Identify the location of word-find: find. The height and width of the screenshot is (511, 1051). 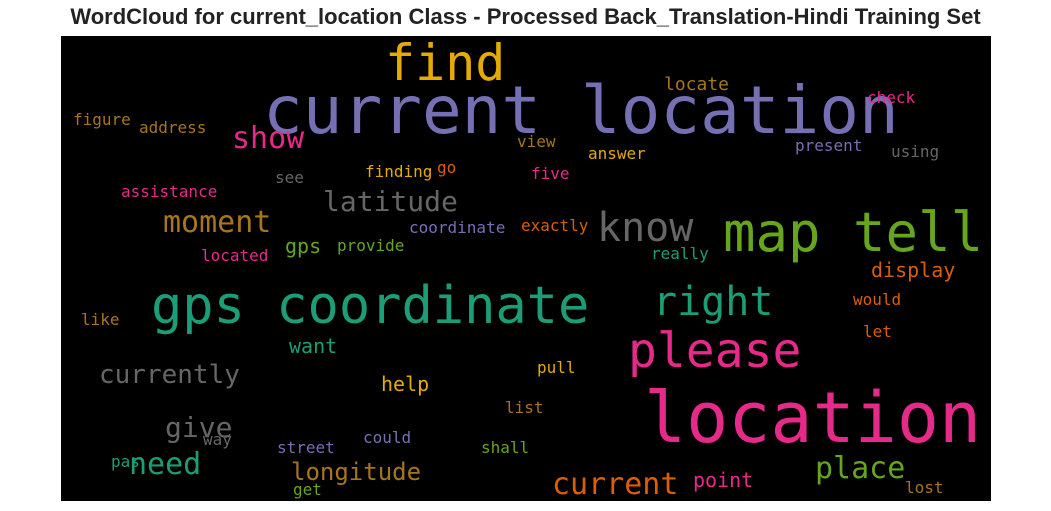
(445, 64).